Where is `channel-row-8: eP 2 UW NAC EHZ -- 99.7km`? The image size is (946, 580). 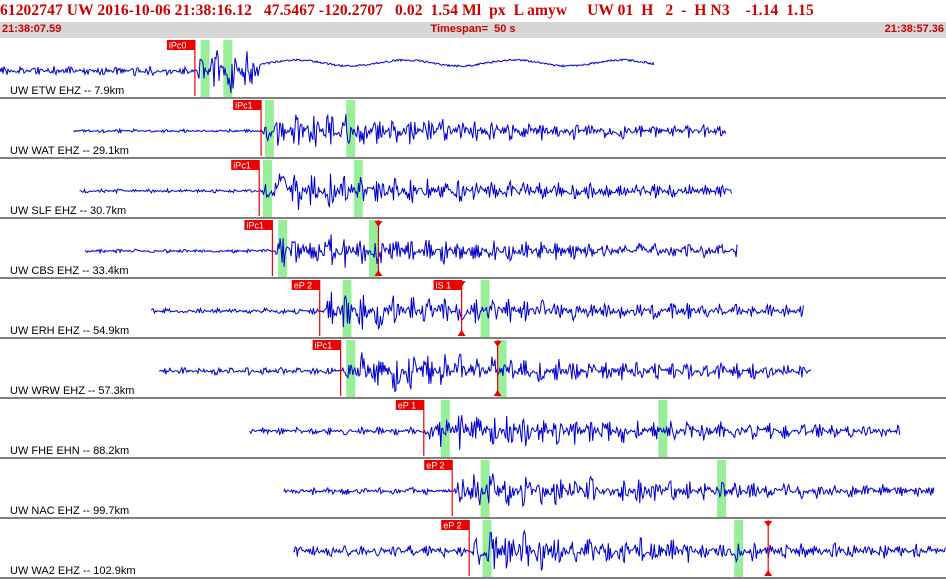
channel-row-8: eP 2 UW NAC EHZ -- 99.7km is located at coordinates (473, 489).